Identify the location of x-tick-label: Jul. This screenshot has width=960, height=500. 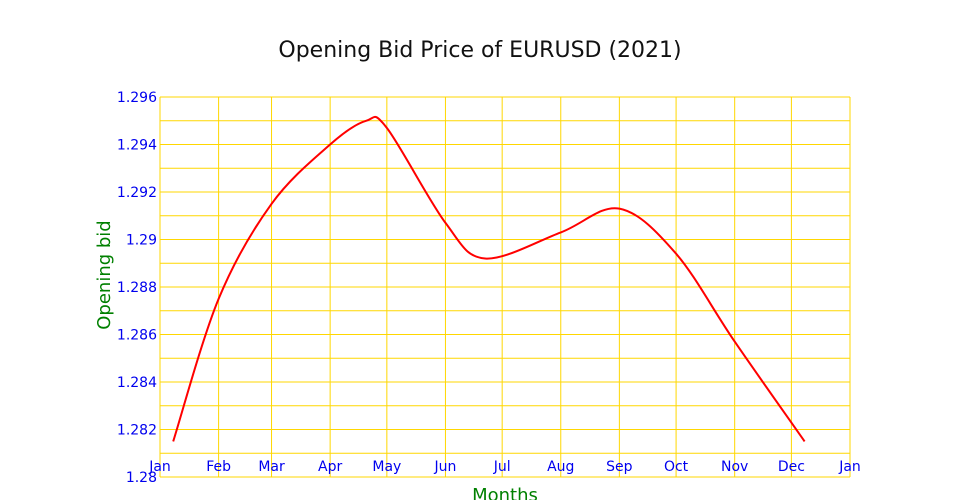
(502, 467).